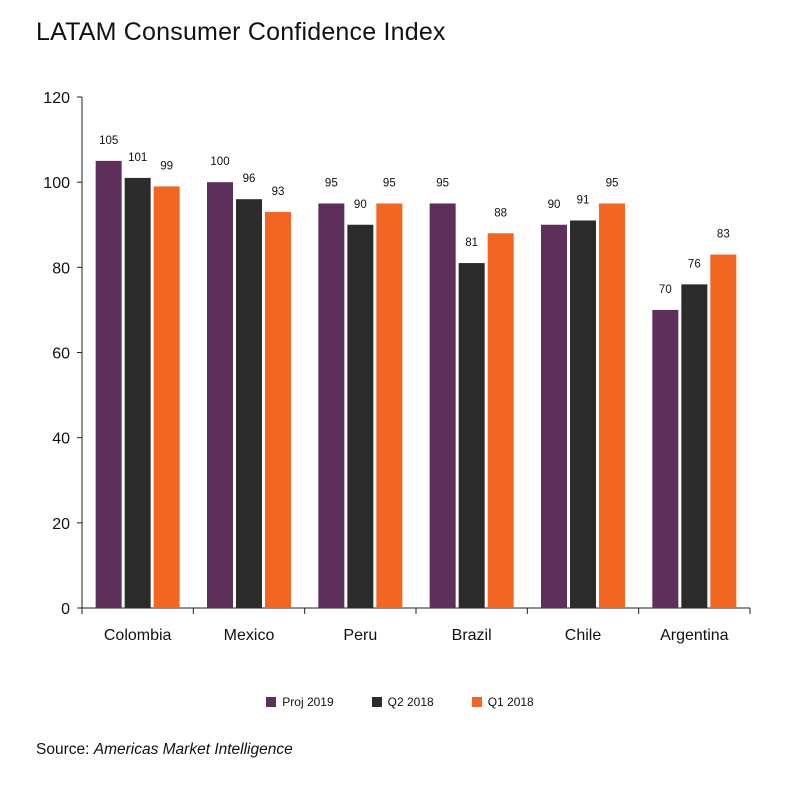 The image size is (800, 790). I want to click on bar-chile-q2-2018, so click(583, 414).